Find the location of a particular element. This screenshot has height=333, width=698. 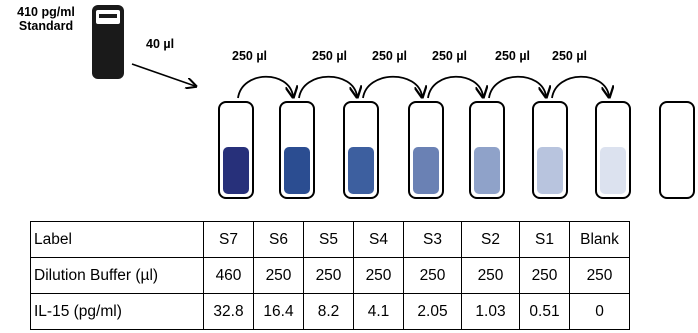

tube-s4 is located at coordinates (426, 150).